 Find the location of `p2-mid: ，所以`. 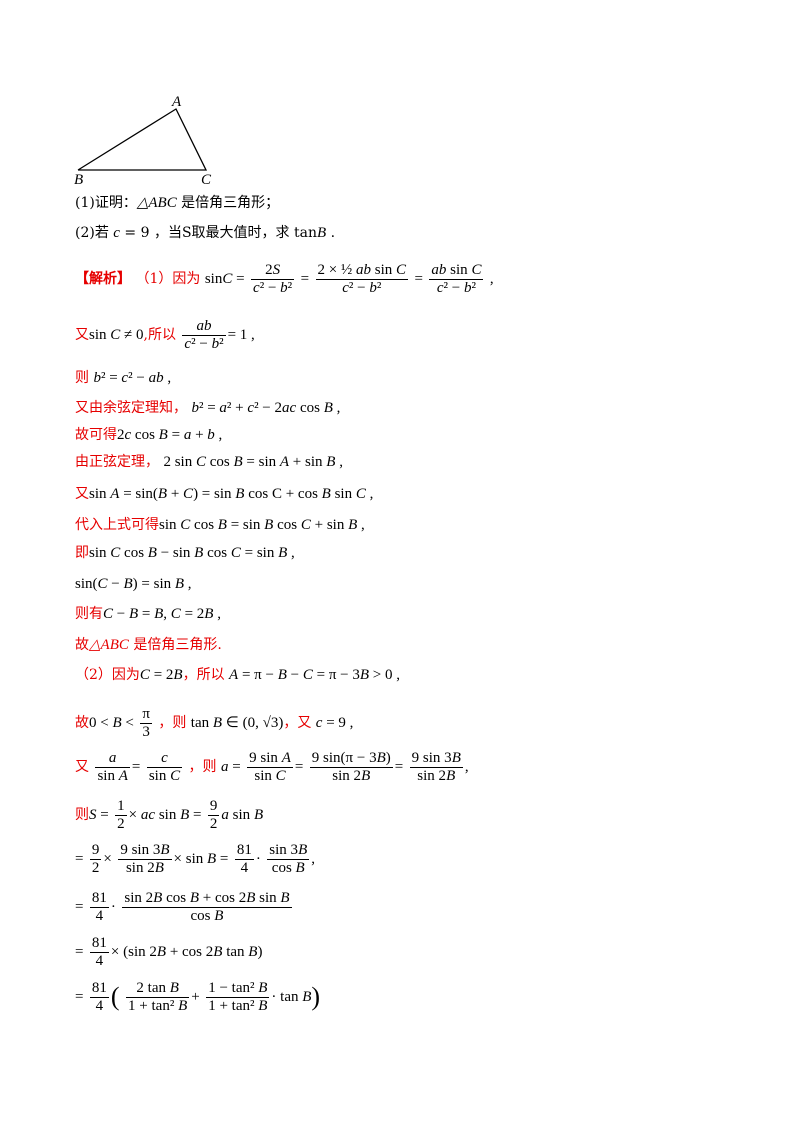

p2-mid: ，所以 is located at coordinates (203, 675).